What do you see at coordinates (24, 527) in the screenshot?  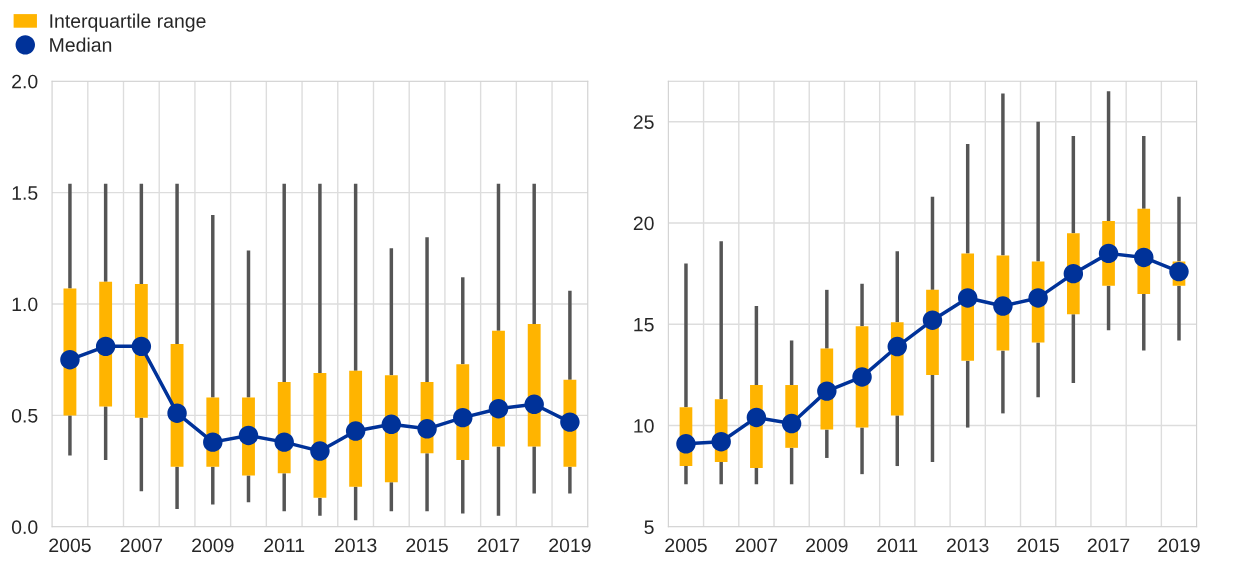 I see `y-tick-label: 0.0` at bounding box center [24, 527].